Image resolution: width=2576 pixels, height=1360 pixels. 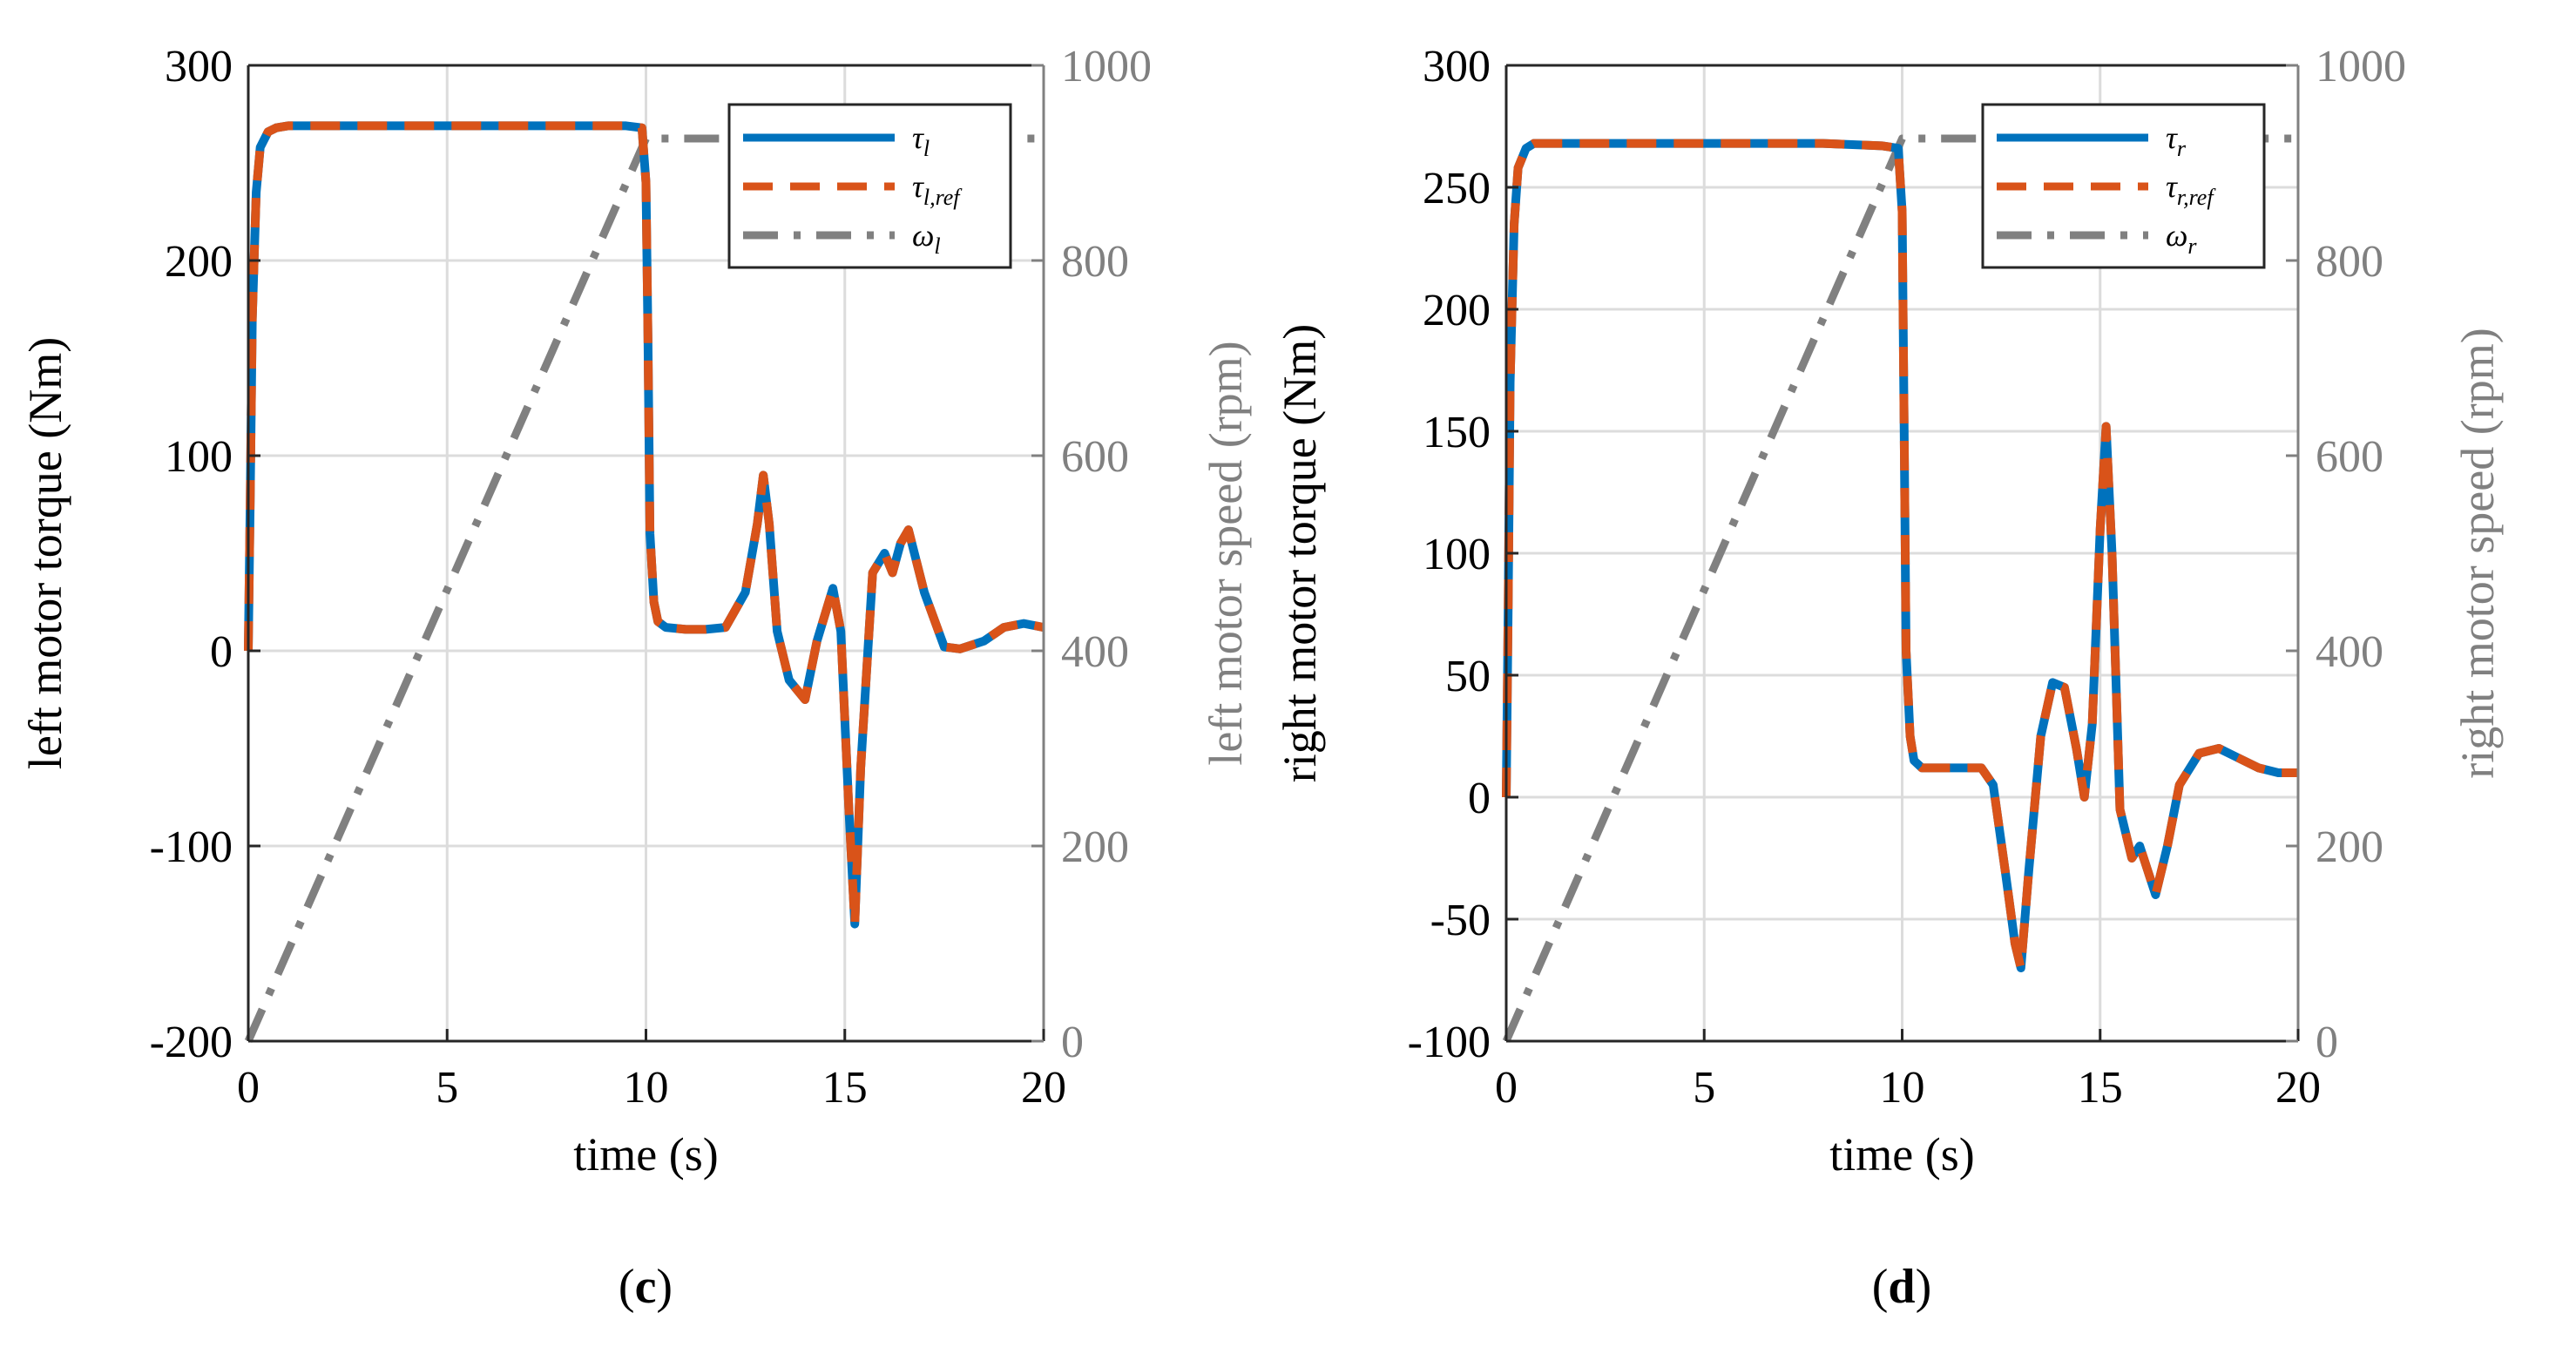 I want to click on y-axis-label: right motor torque (Nm), so click(x=1300, y=553).